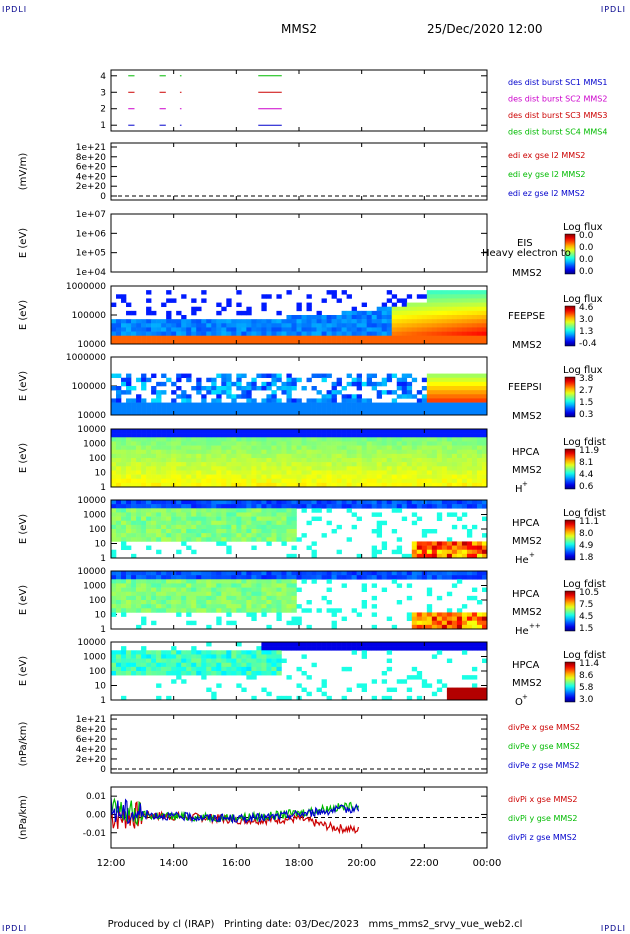  Describe the element at coordinates (91, 215) in the screenshot. I see `y-tick-label: 1e+07` at that location.